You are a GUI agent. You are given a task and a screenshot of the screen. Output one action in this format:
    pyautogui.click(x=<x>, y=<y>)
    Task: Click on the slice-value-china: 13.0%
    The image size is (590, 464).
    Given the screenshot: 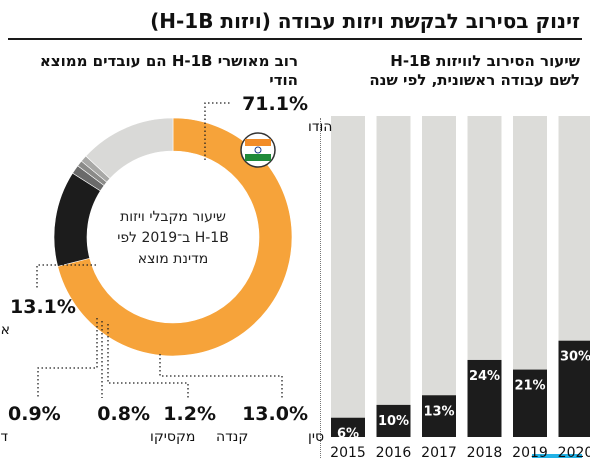 What is the action you would take?
    pyautogui.click(x=275, y=414)
    